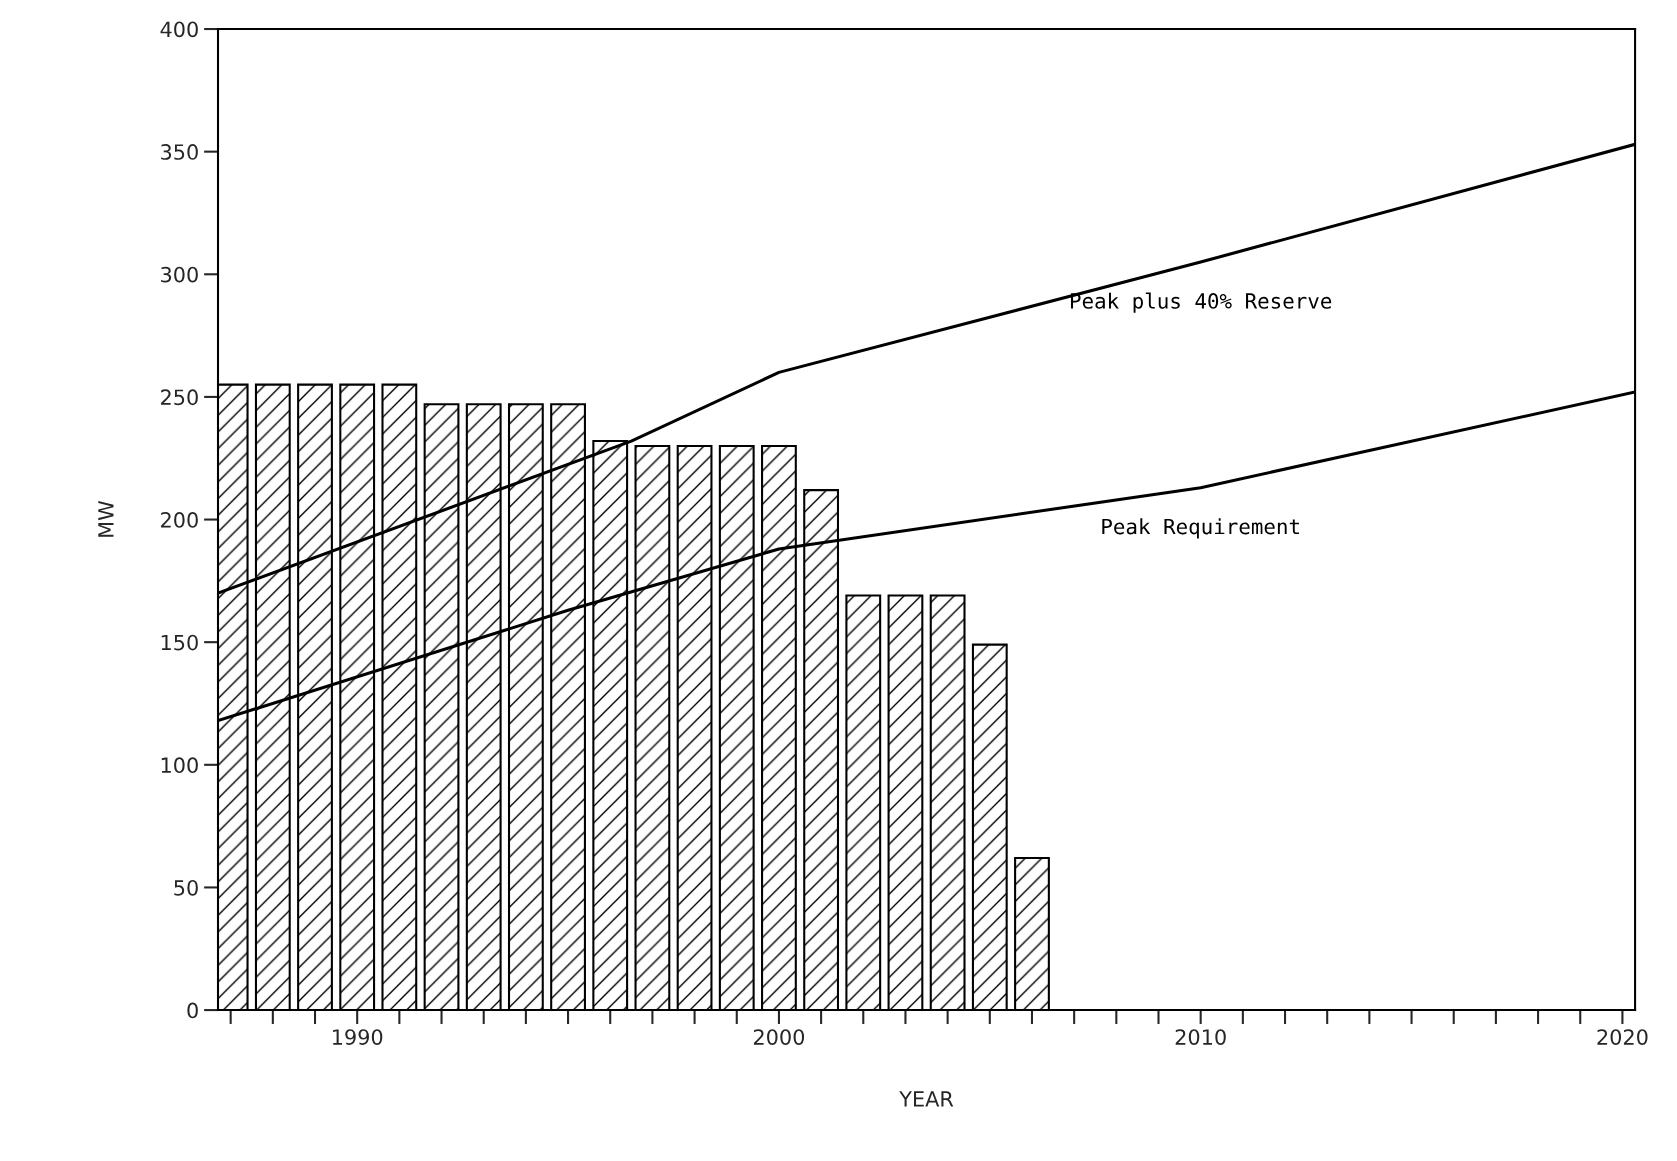 The height and width of the screenshot is (1161, 1677). Describe the element at coordinates (179, 274) in the screenshot. I see `y-tick-label: 300` at that location.